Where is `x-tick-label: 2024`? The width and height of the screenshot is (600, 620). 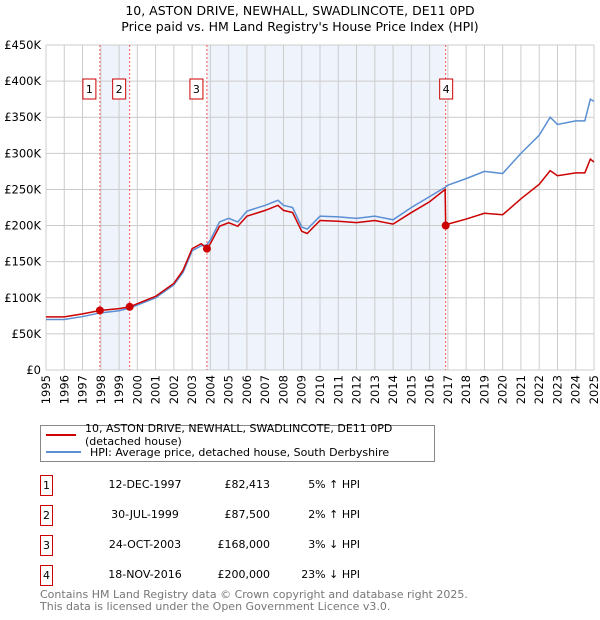
x-tick-label: 2024 is located at coordinates (576, 389).